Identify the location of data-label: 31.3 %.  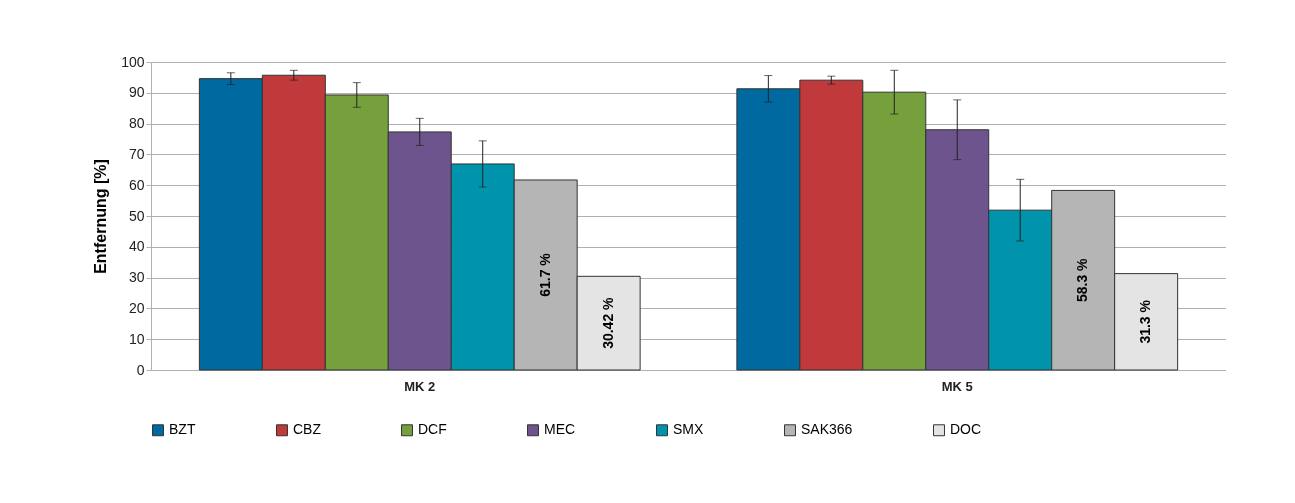
(1145, 321).